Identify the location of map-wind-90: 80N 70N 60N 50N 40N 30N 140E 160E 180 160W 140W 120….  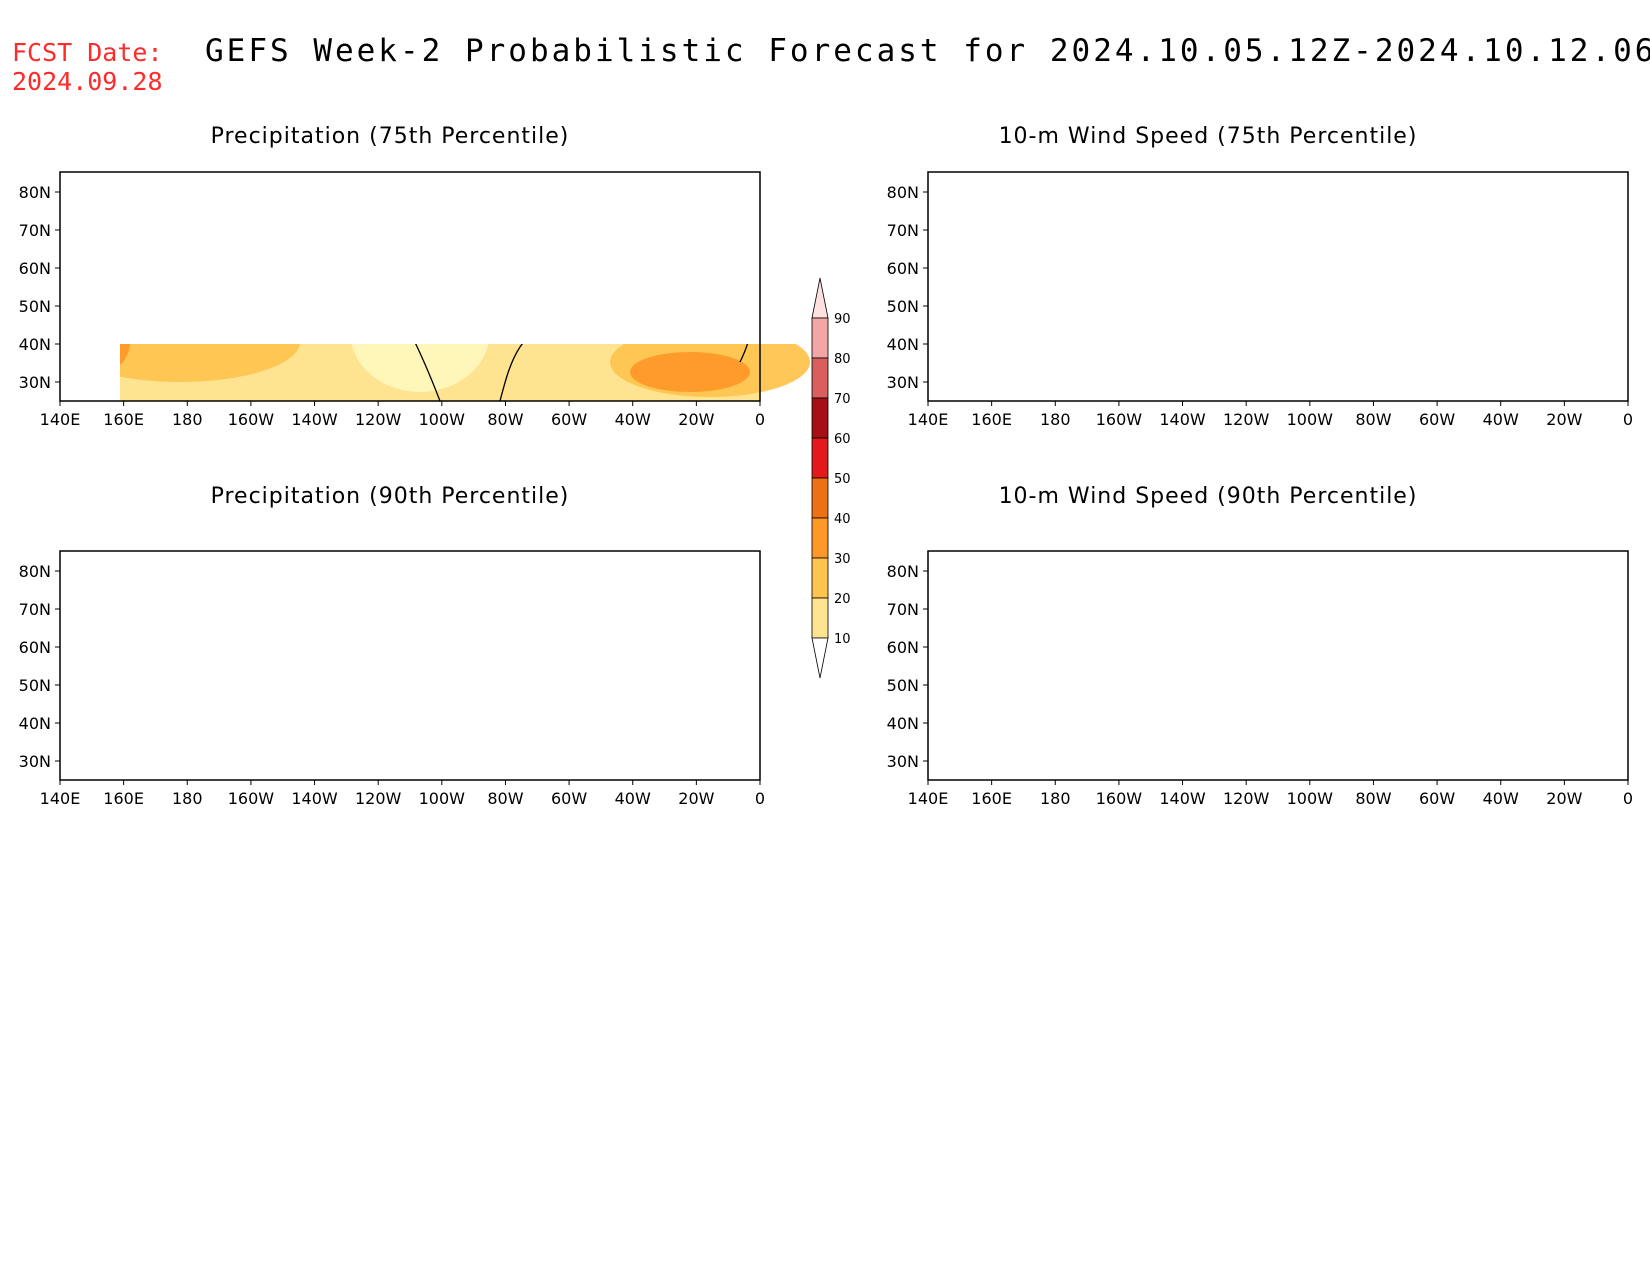
(1260, 679).